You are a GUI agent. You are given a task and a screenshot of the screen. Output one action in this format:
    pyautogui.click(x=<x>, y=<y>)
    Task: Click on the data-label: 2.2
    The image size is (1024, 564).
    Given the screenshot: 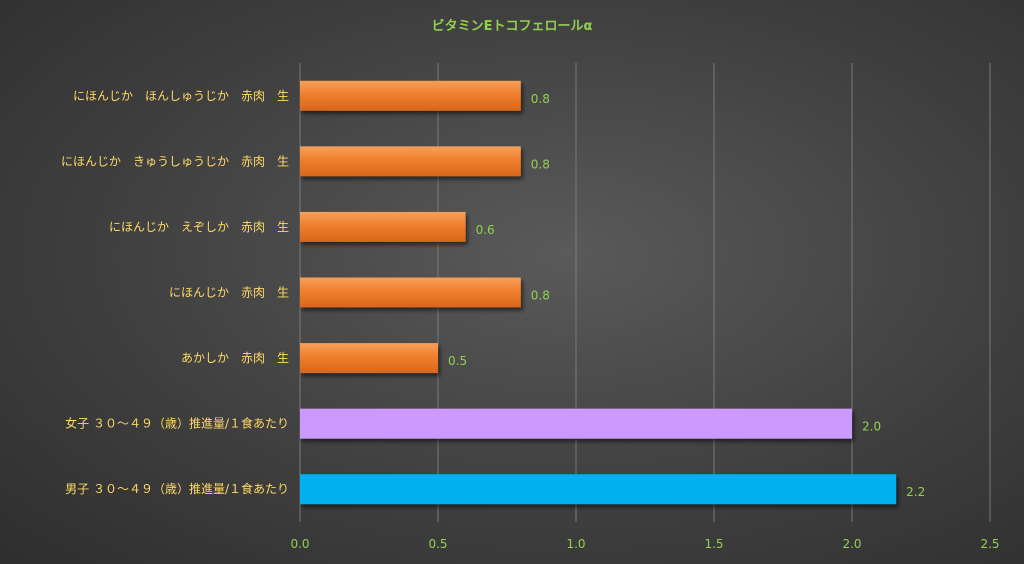 What is the action you would take?
    pyautogui.click(x=915, y=492)
    